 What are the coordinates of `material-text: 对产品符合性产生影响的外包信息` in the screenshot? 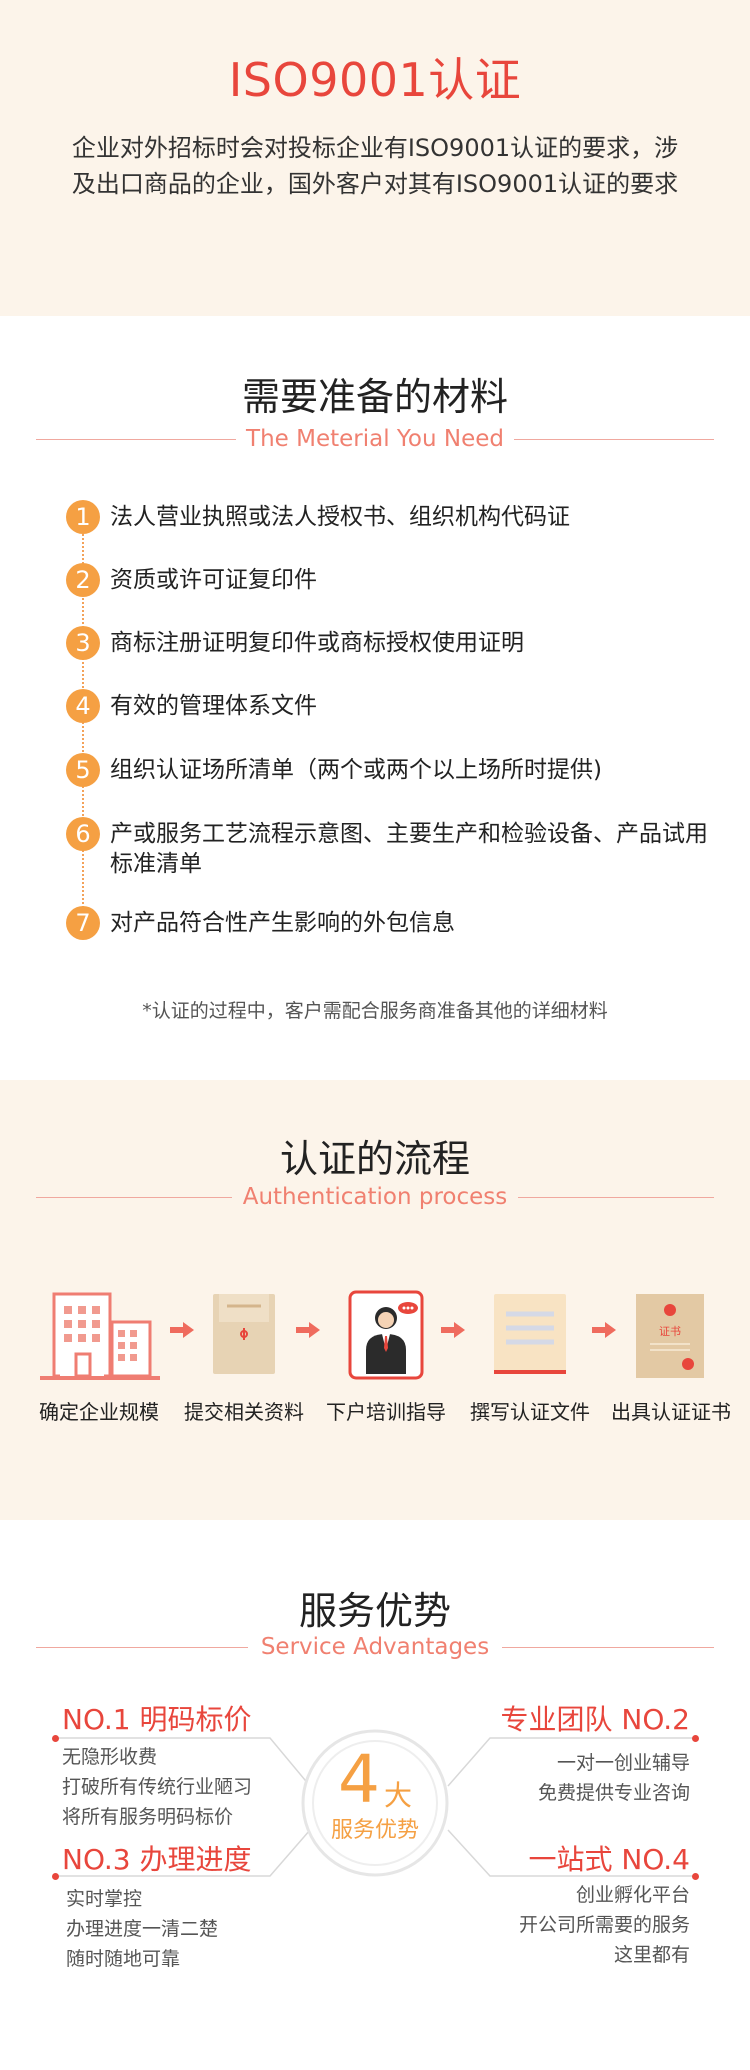 It's located at (282, 923).